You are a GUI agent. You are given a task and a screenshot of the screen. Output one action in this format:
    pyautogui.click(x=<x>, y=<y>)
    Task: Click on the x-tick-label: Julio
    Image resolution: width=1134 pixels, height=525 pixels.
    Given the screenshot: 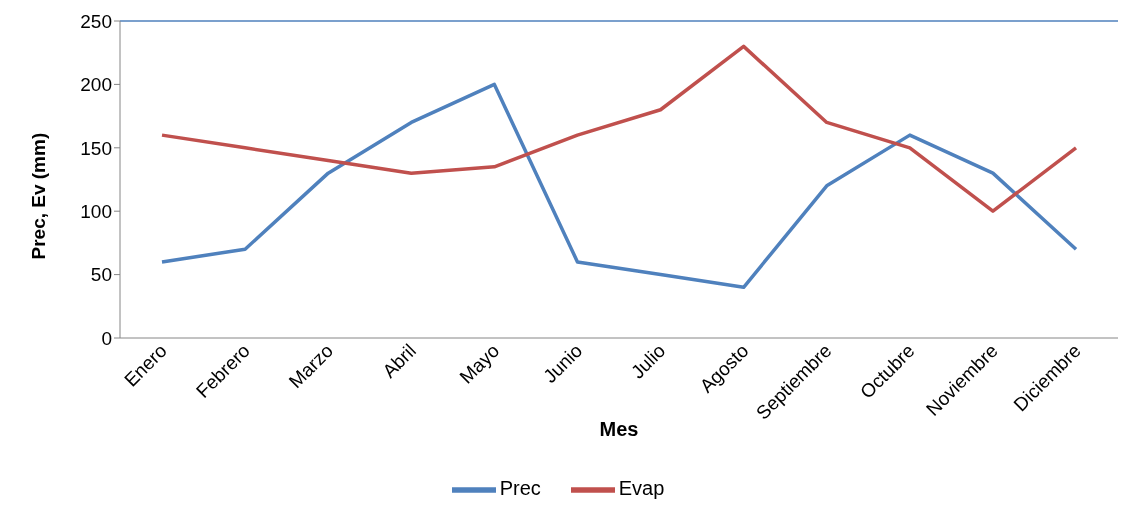 What is the action you would take?
    pyautogui.click(x=648, y=361)
    